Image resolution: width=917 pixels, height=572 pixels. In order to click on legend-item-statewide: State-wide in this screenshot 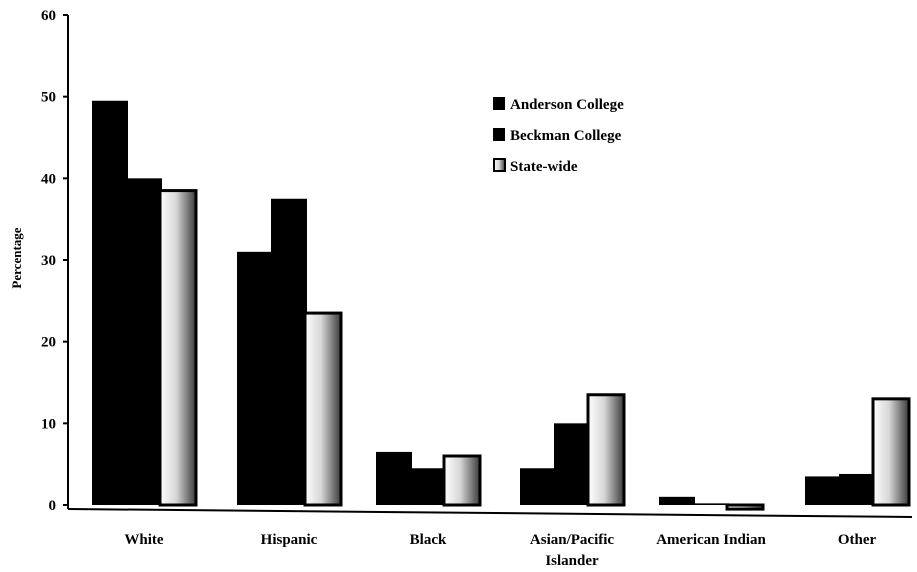, I will do `click(535, 166)`.